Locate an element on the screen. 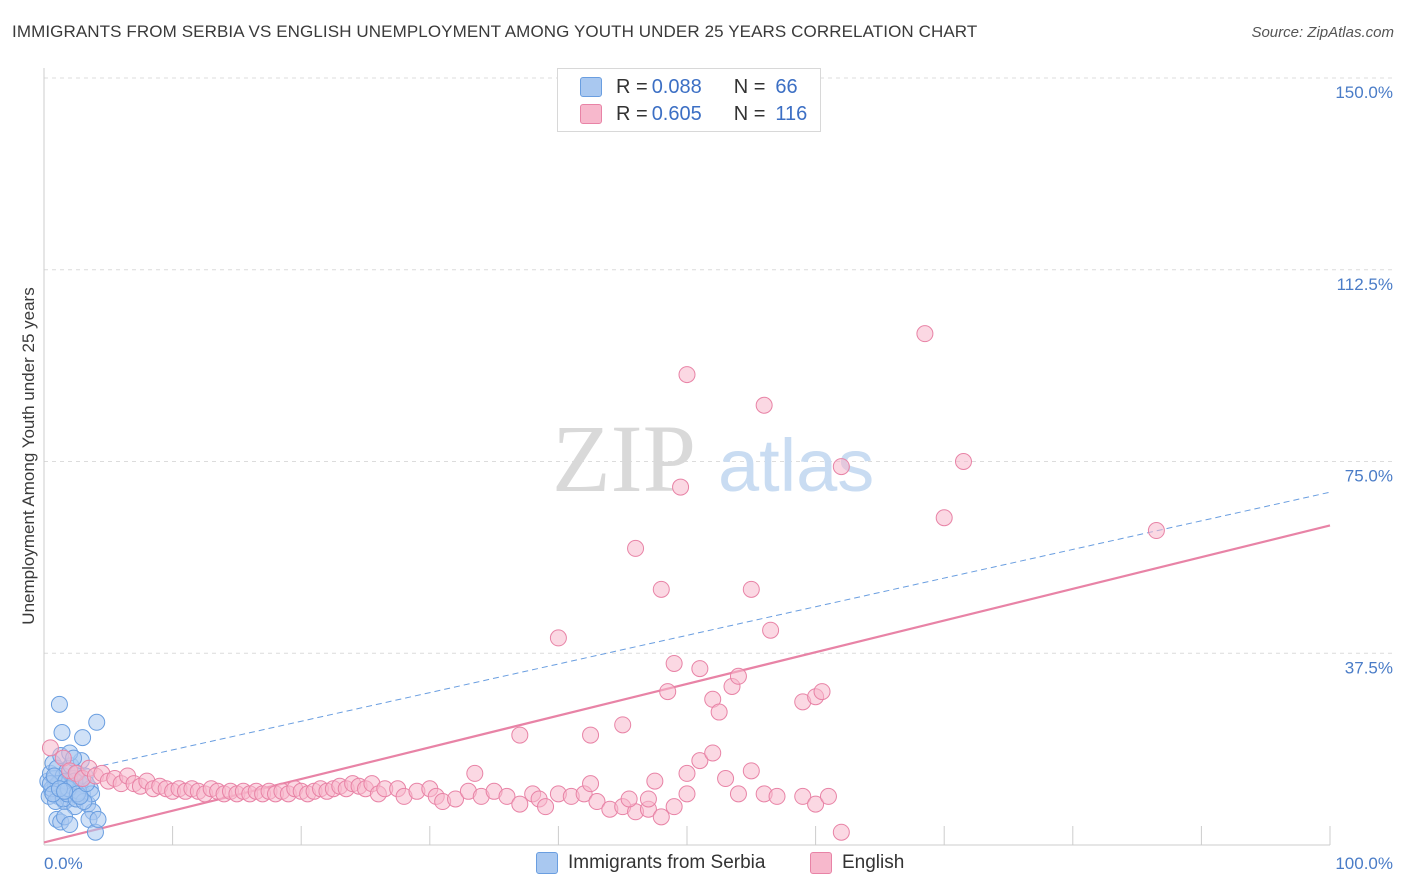 Image resolution: width=1406 pixels, height=892 pixels. watermark-zip: ZIP is located at coordinates (624, 458).